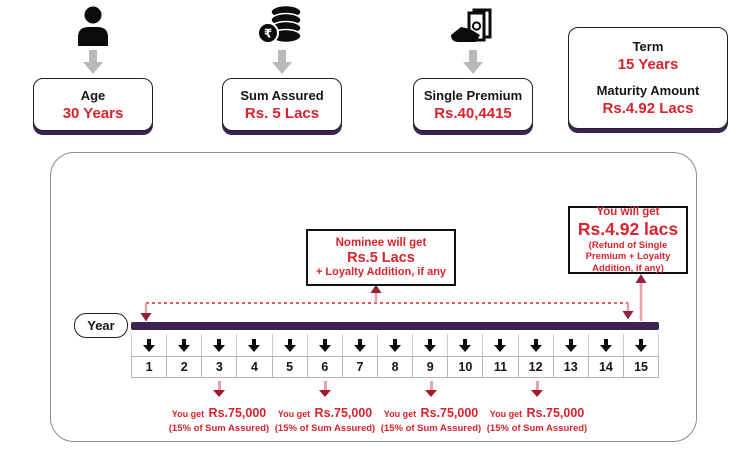  What do you see at coordinates (101, 325) in the screenshot?
I see `year-axis-label: Year` at bounding box center [101, 325].